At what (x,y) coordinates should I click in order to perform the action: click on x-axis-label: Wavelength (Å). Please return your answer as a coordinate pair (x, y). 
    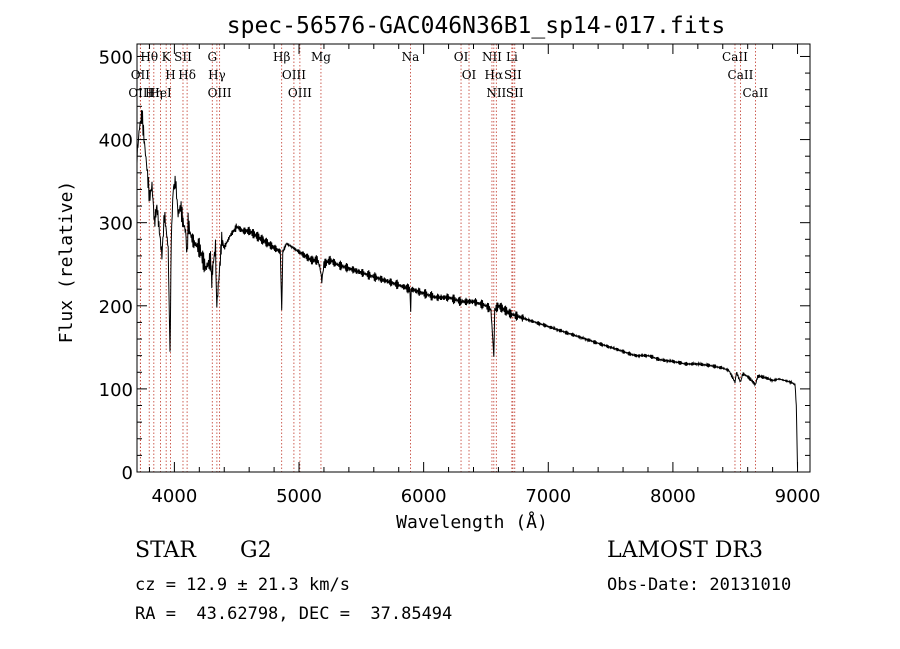
    Looking at the image, I should click on (472, 522).